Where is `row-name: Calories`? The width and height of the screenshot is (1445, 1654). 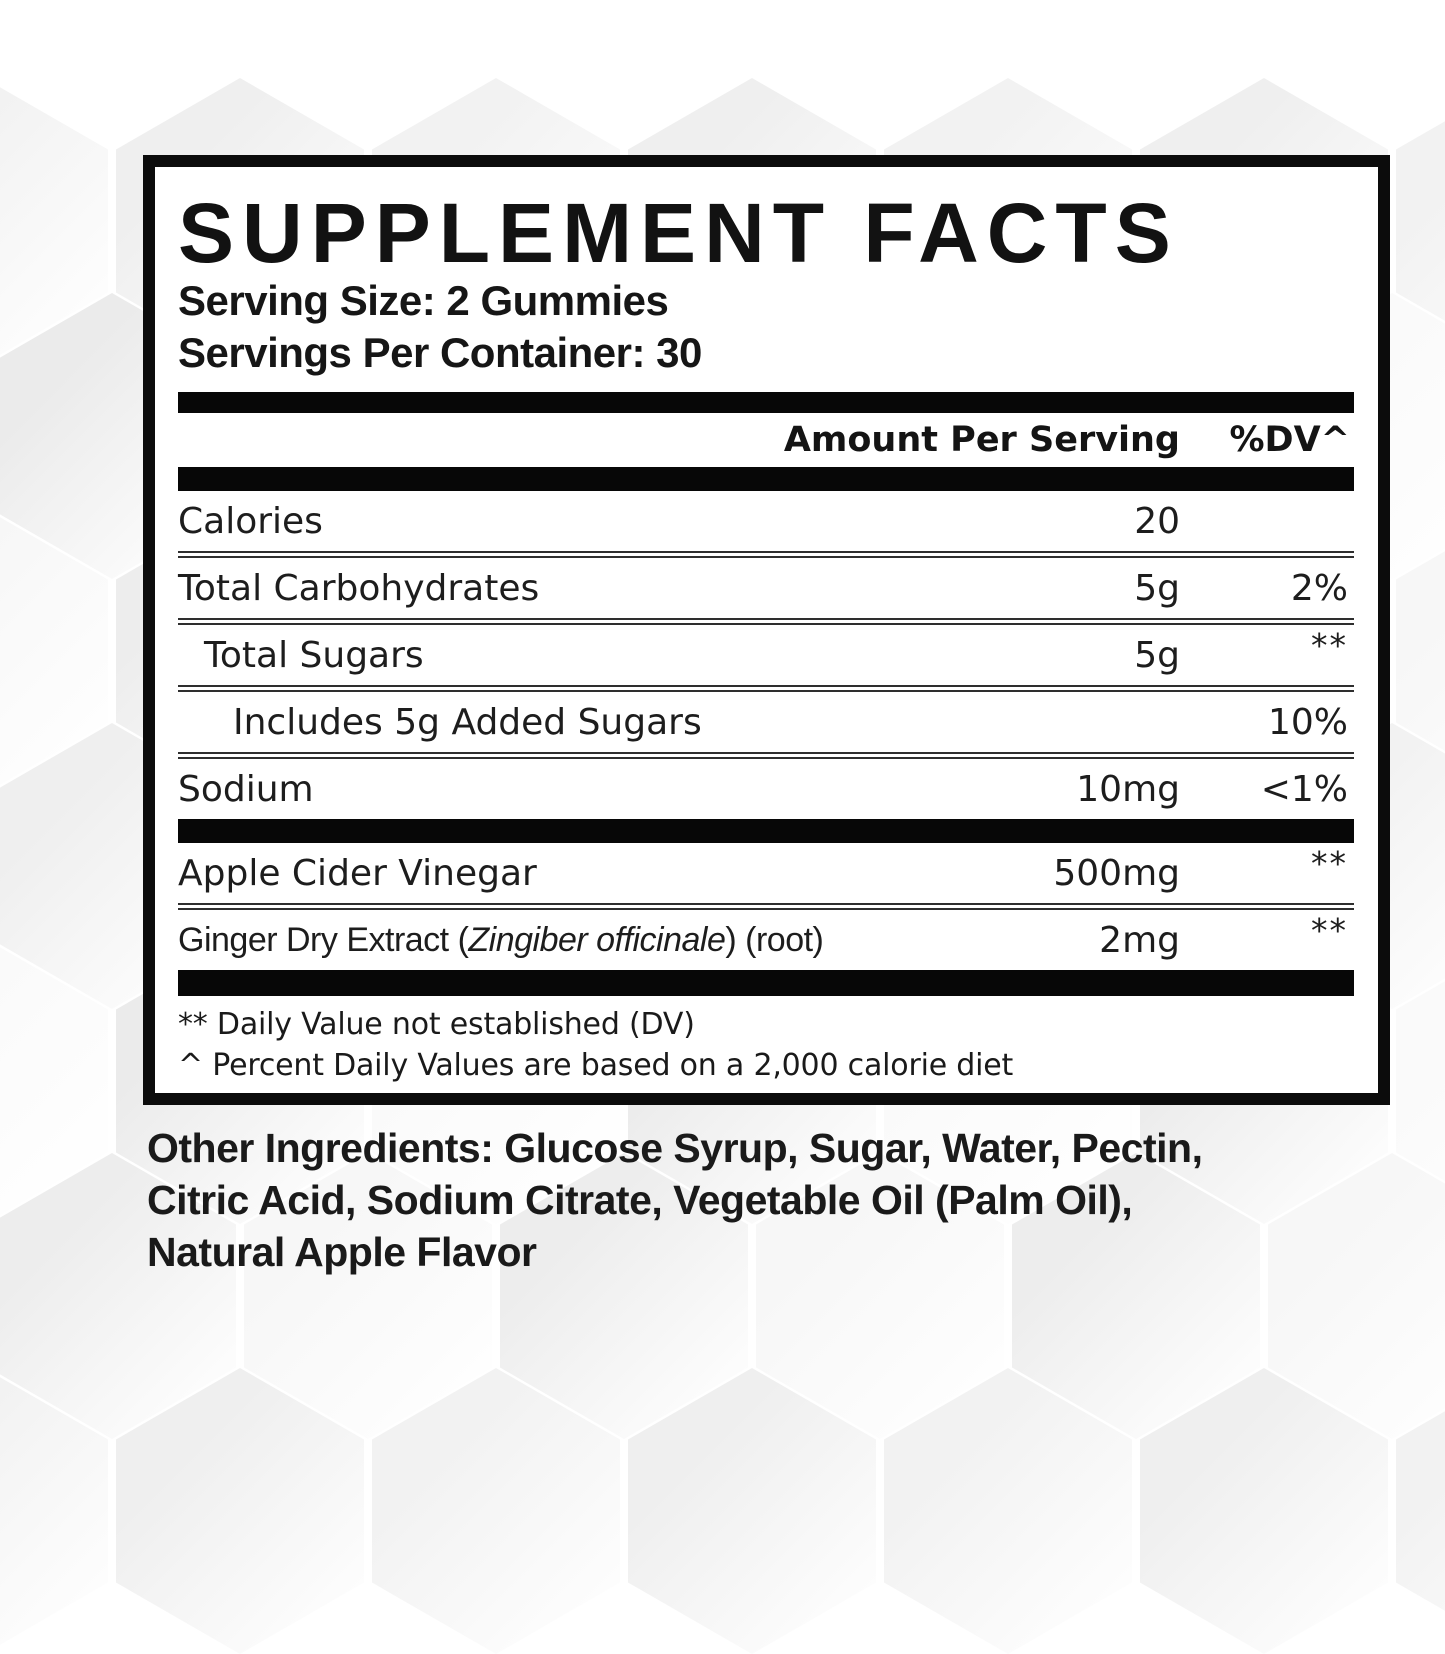 row-name: Calories is located at coordinates (250, 521).